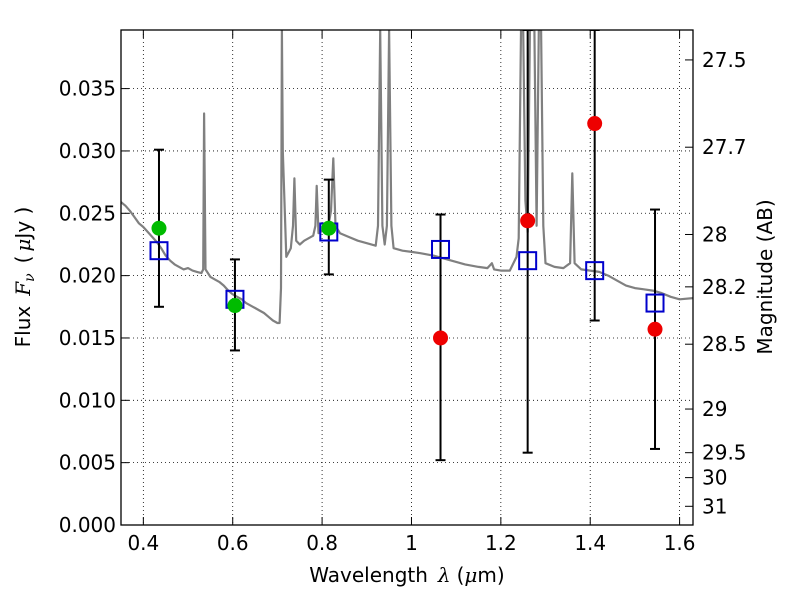  Describe the element at coordinates (143, 543) in the screenshot. I see `x-tick-label: 0.4` at that location.